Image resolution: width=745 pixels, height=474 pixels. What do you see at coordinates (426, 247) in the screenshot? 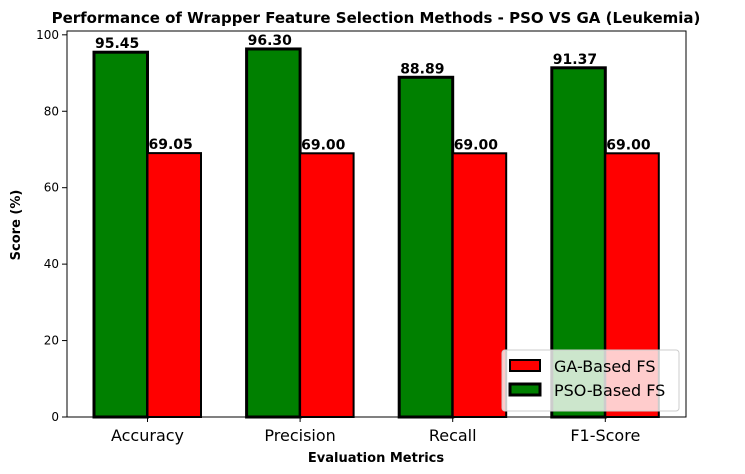
I see `pso-bar-recall` at bounding box center [426, 247].